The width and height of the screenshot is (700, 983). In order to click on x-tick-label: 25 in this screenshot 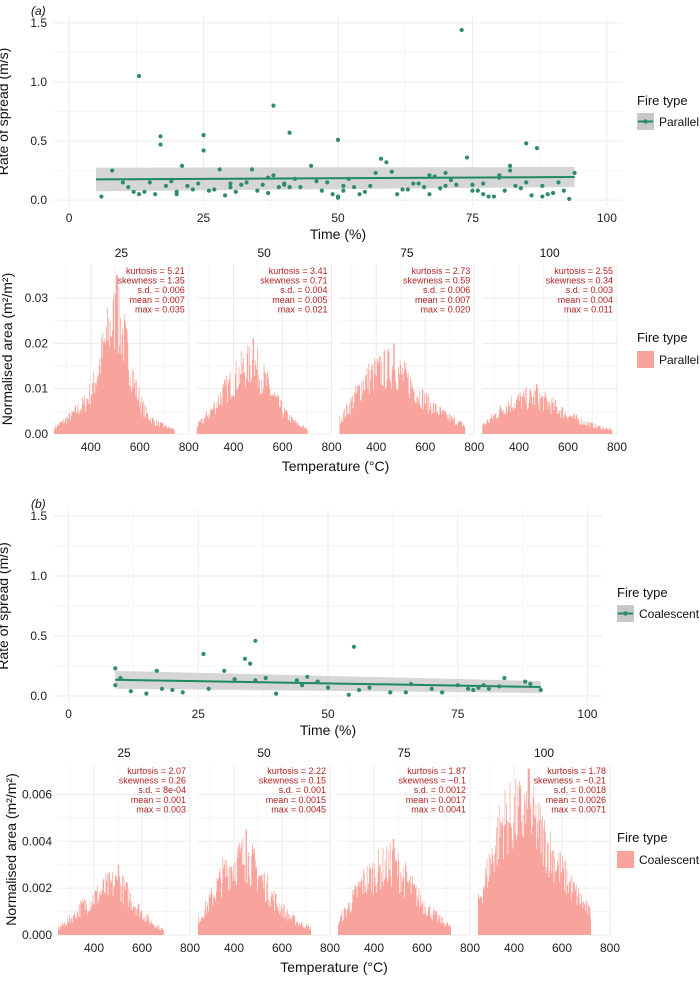, I will do `click(204, 218)`.